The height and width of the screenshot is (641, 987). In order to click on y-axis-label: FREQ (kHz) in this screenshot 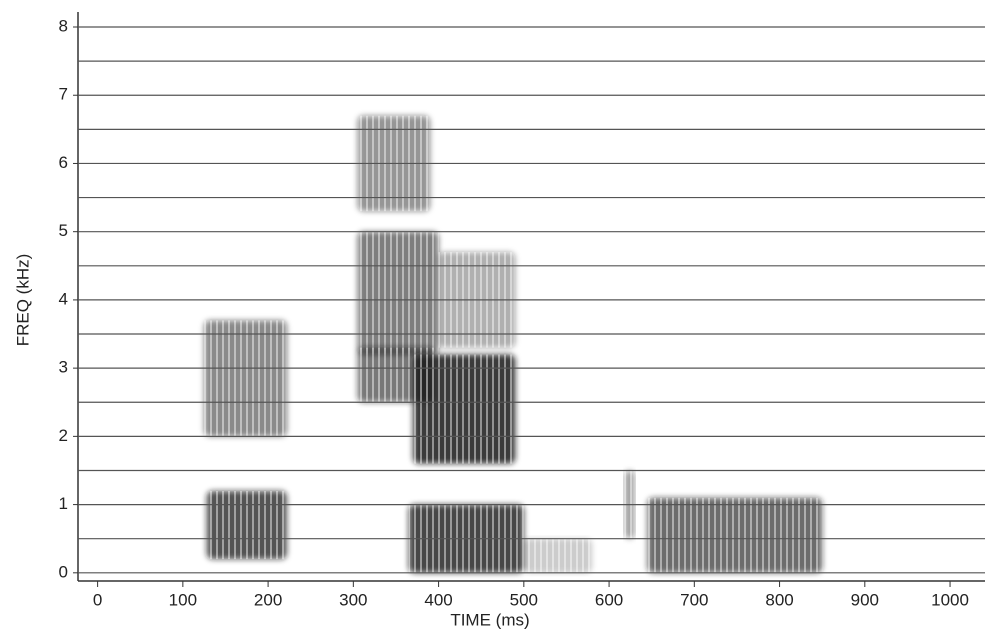, I will do `click(22, 300)`.